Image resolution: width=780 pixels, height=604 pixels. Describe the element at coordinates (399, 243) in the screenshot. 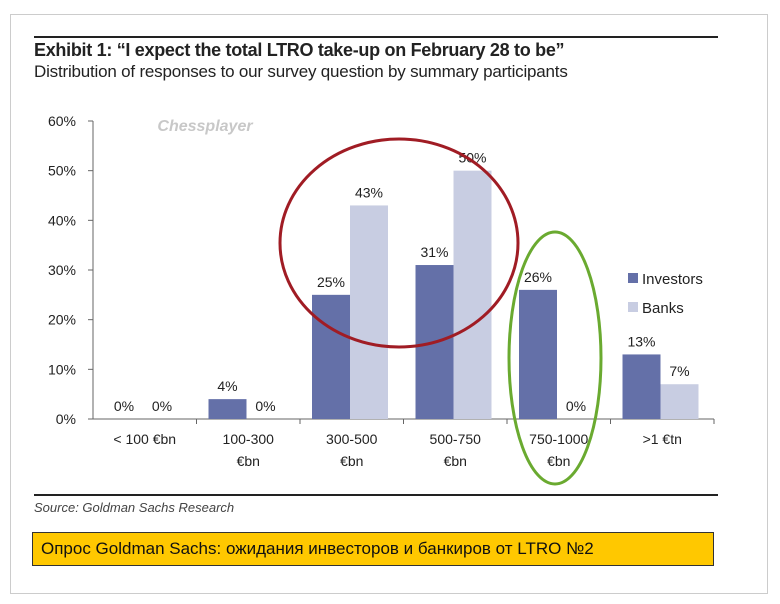

I see `red-circle-annotation` at that location.